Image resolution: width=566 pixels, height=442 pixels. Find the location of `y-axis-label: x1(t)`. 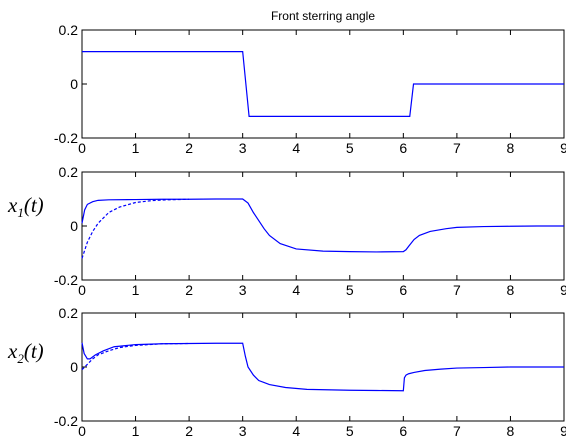

y-axis-label: x1(t) is located at coordinates (25, 206).